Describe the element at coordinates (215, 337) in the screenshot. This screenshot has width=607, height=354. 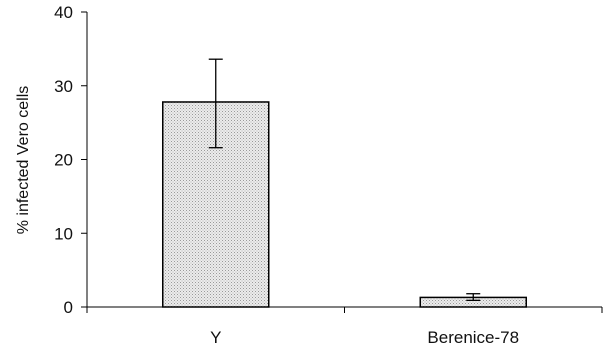
I see `x-tick-label: Y` at that location.